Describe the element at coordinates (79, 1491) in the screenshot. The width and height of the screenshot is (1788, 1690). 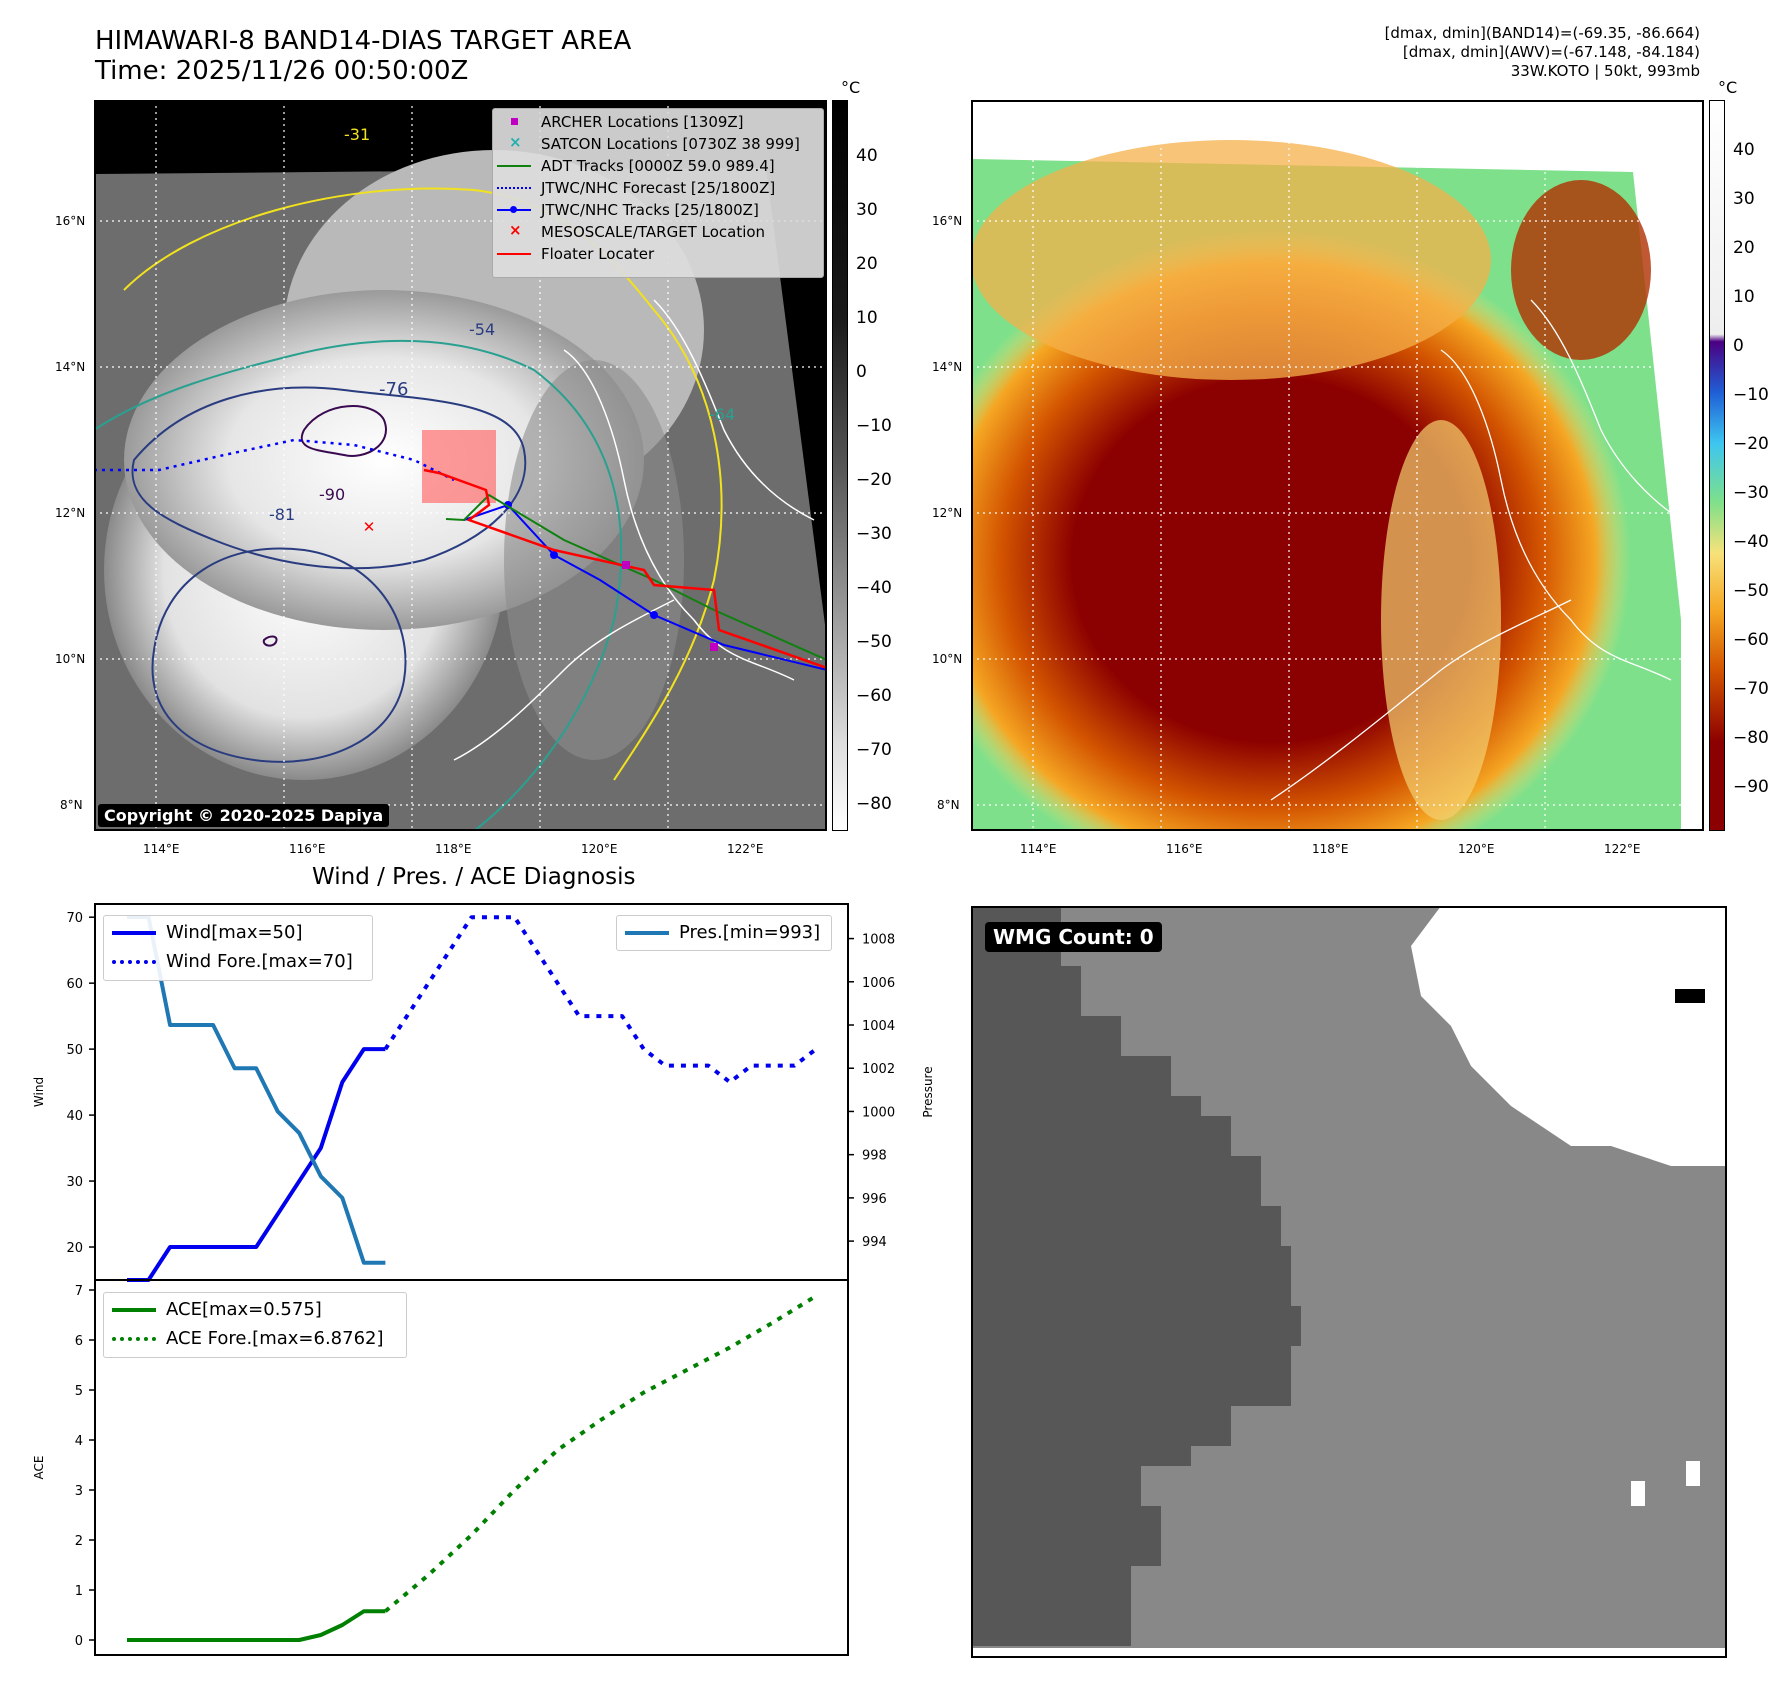
I see `y-tick-label: 3` at that location.